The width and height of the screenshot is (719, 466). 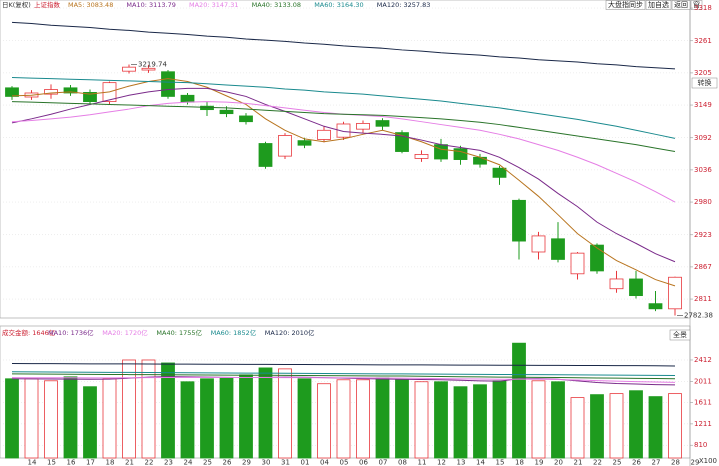 What do you see at coordinates (188, 462) in the screenshot?
I see `x-tick-label: 24` at bounding box center [188, 462].